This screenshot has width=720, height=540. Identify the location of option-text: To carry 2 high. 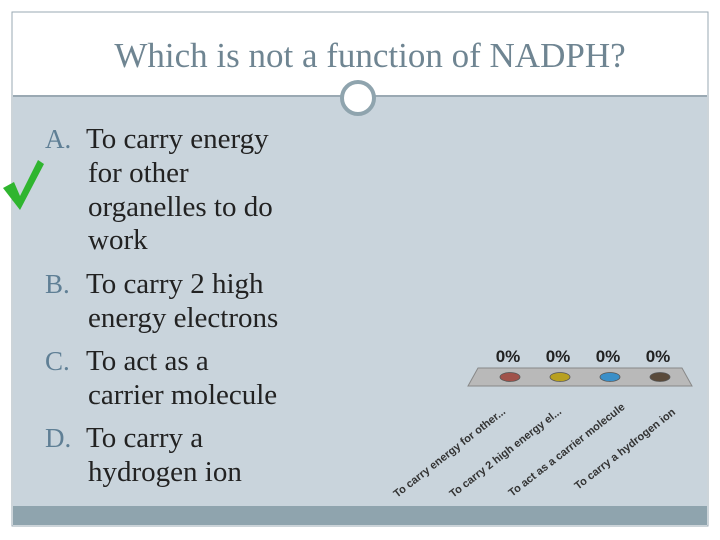
(175, 284).